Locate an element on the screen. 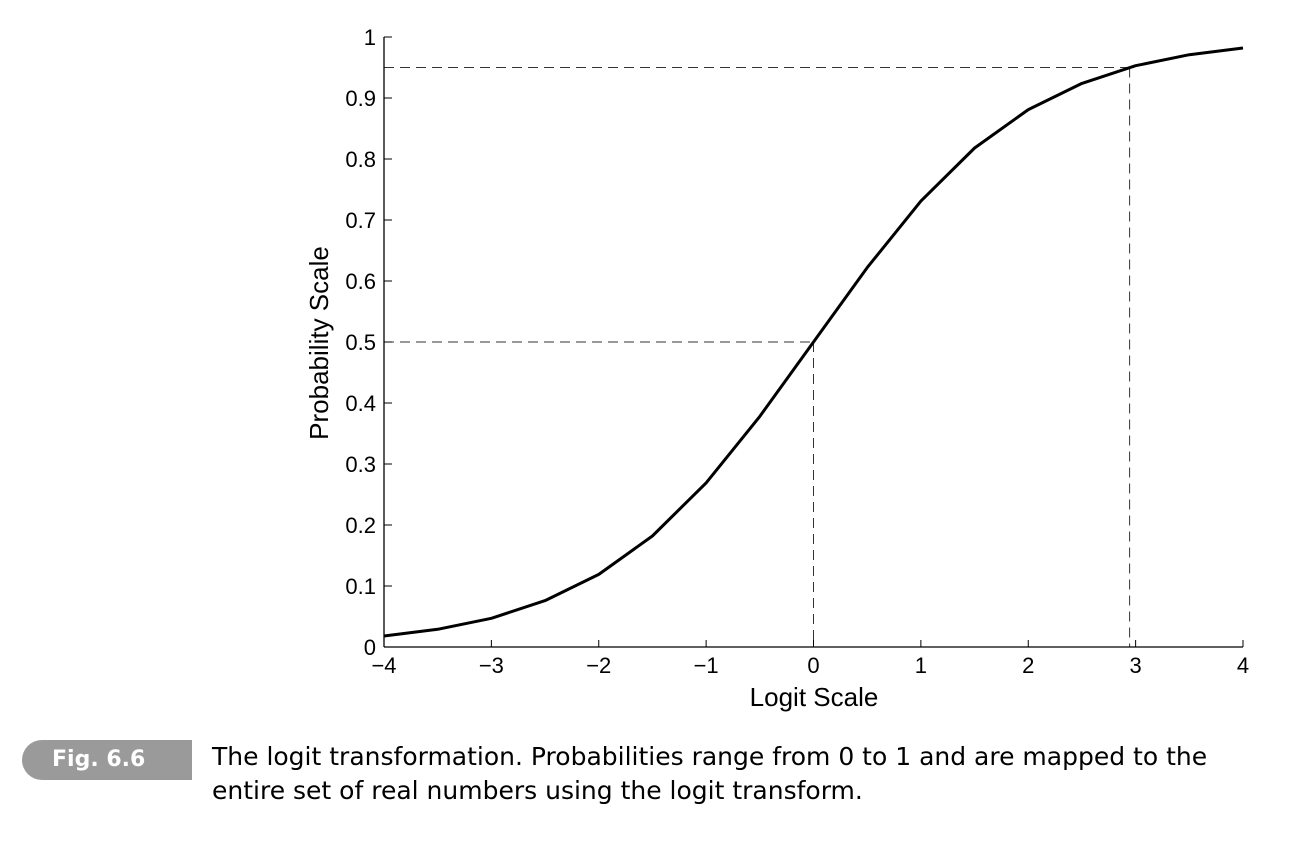 The height and width of the screenshot is (844, 1304). x-tick-label: 1 is located at coordinates (921, 665).